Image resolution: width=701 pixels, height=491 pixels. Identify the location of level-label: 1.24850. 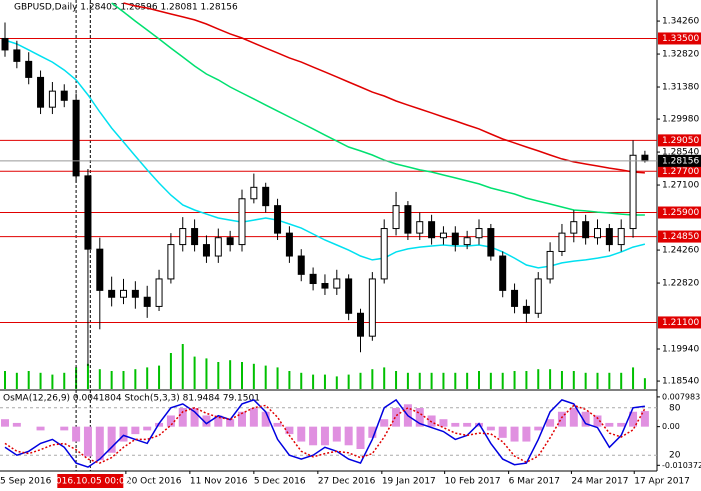
(680, 237).